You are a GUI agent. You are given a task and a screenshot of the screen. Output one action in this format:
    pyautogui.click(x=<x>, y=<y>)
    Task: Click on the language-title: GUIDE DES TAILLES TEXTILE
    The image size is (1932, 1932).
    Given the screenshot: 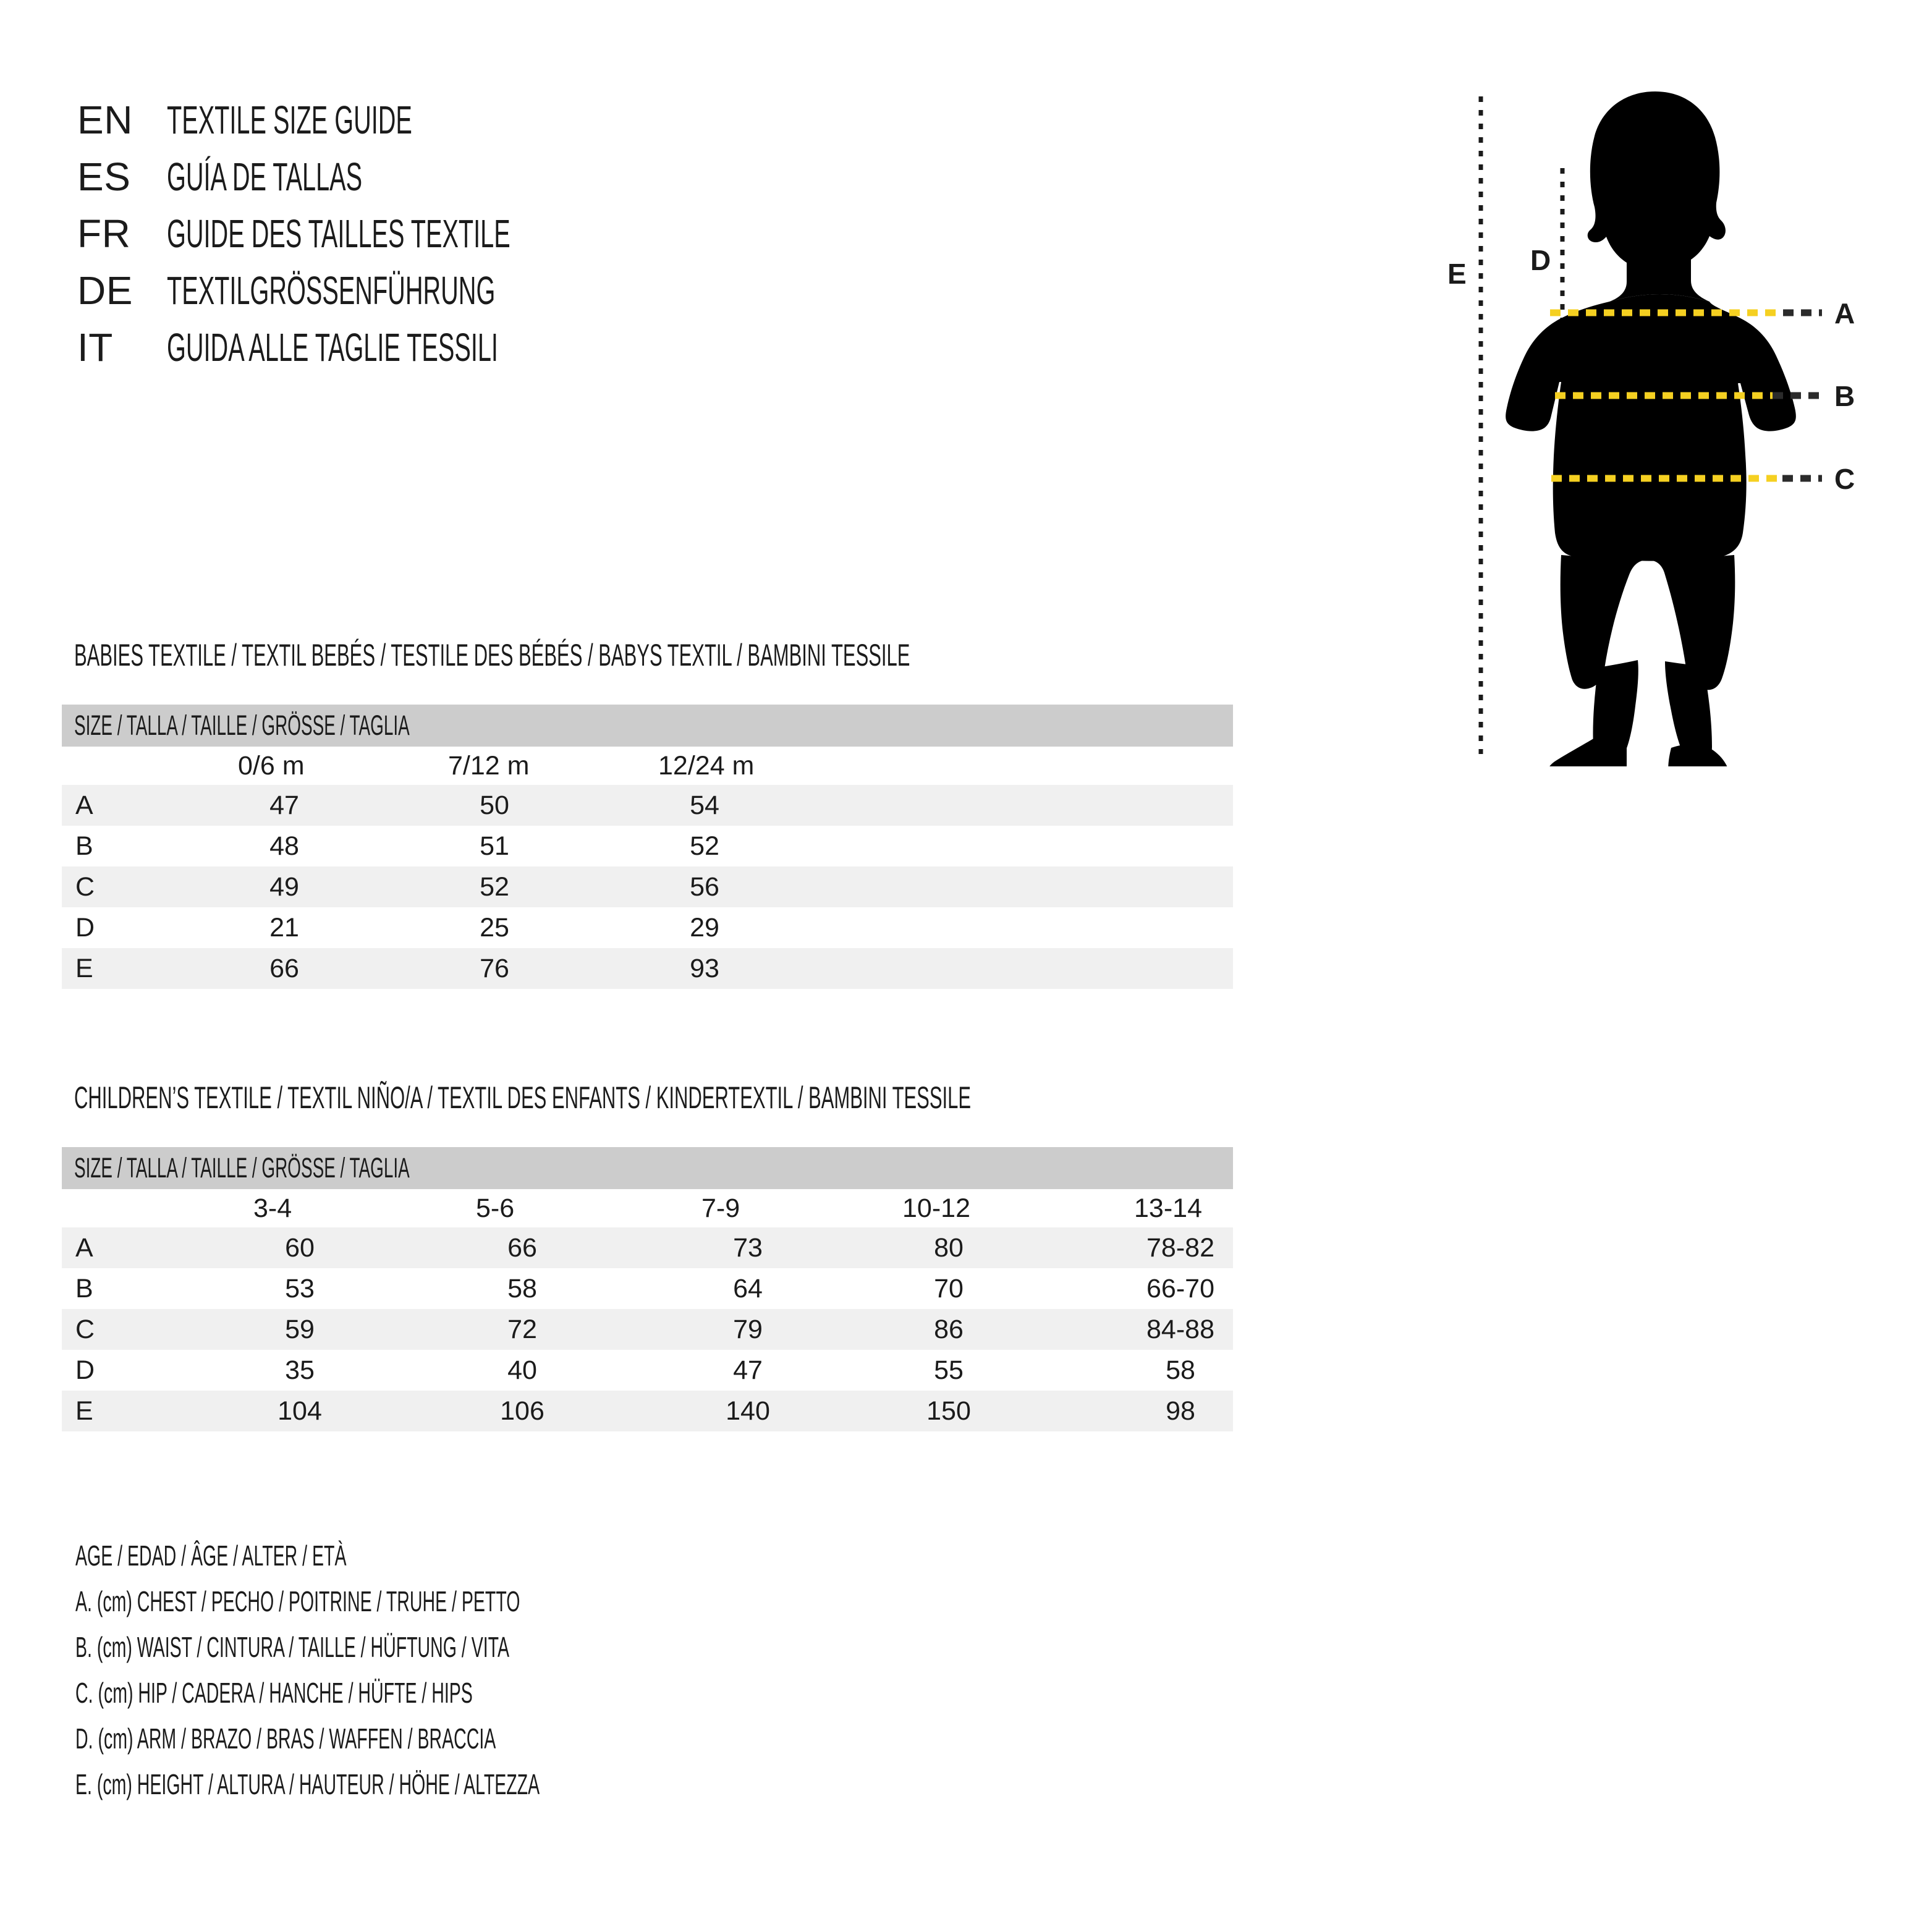 What is the action you would take?
    pyautogui.click(x=444, y=233)
    